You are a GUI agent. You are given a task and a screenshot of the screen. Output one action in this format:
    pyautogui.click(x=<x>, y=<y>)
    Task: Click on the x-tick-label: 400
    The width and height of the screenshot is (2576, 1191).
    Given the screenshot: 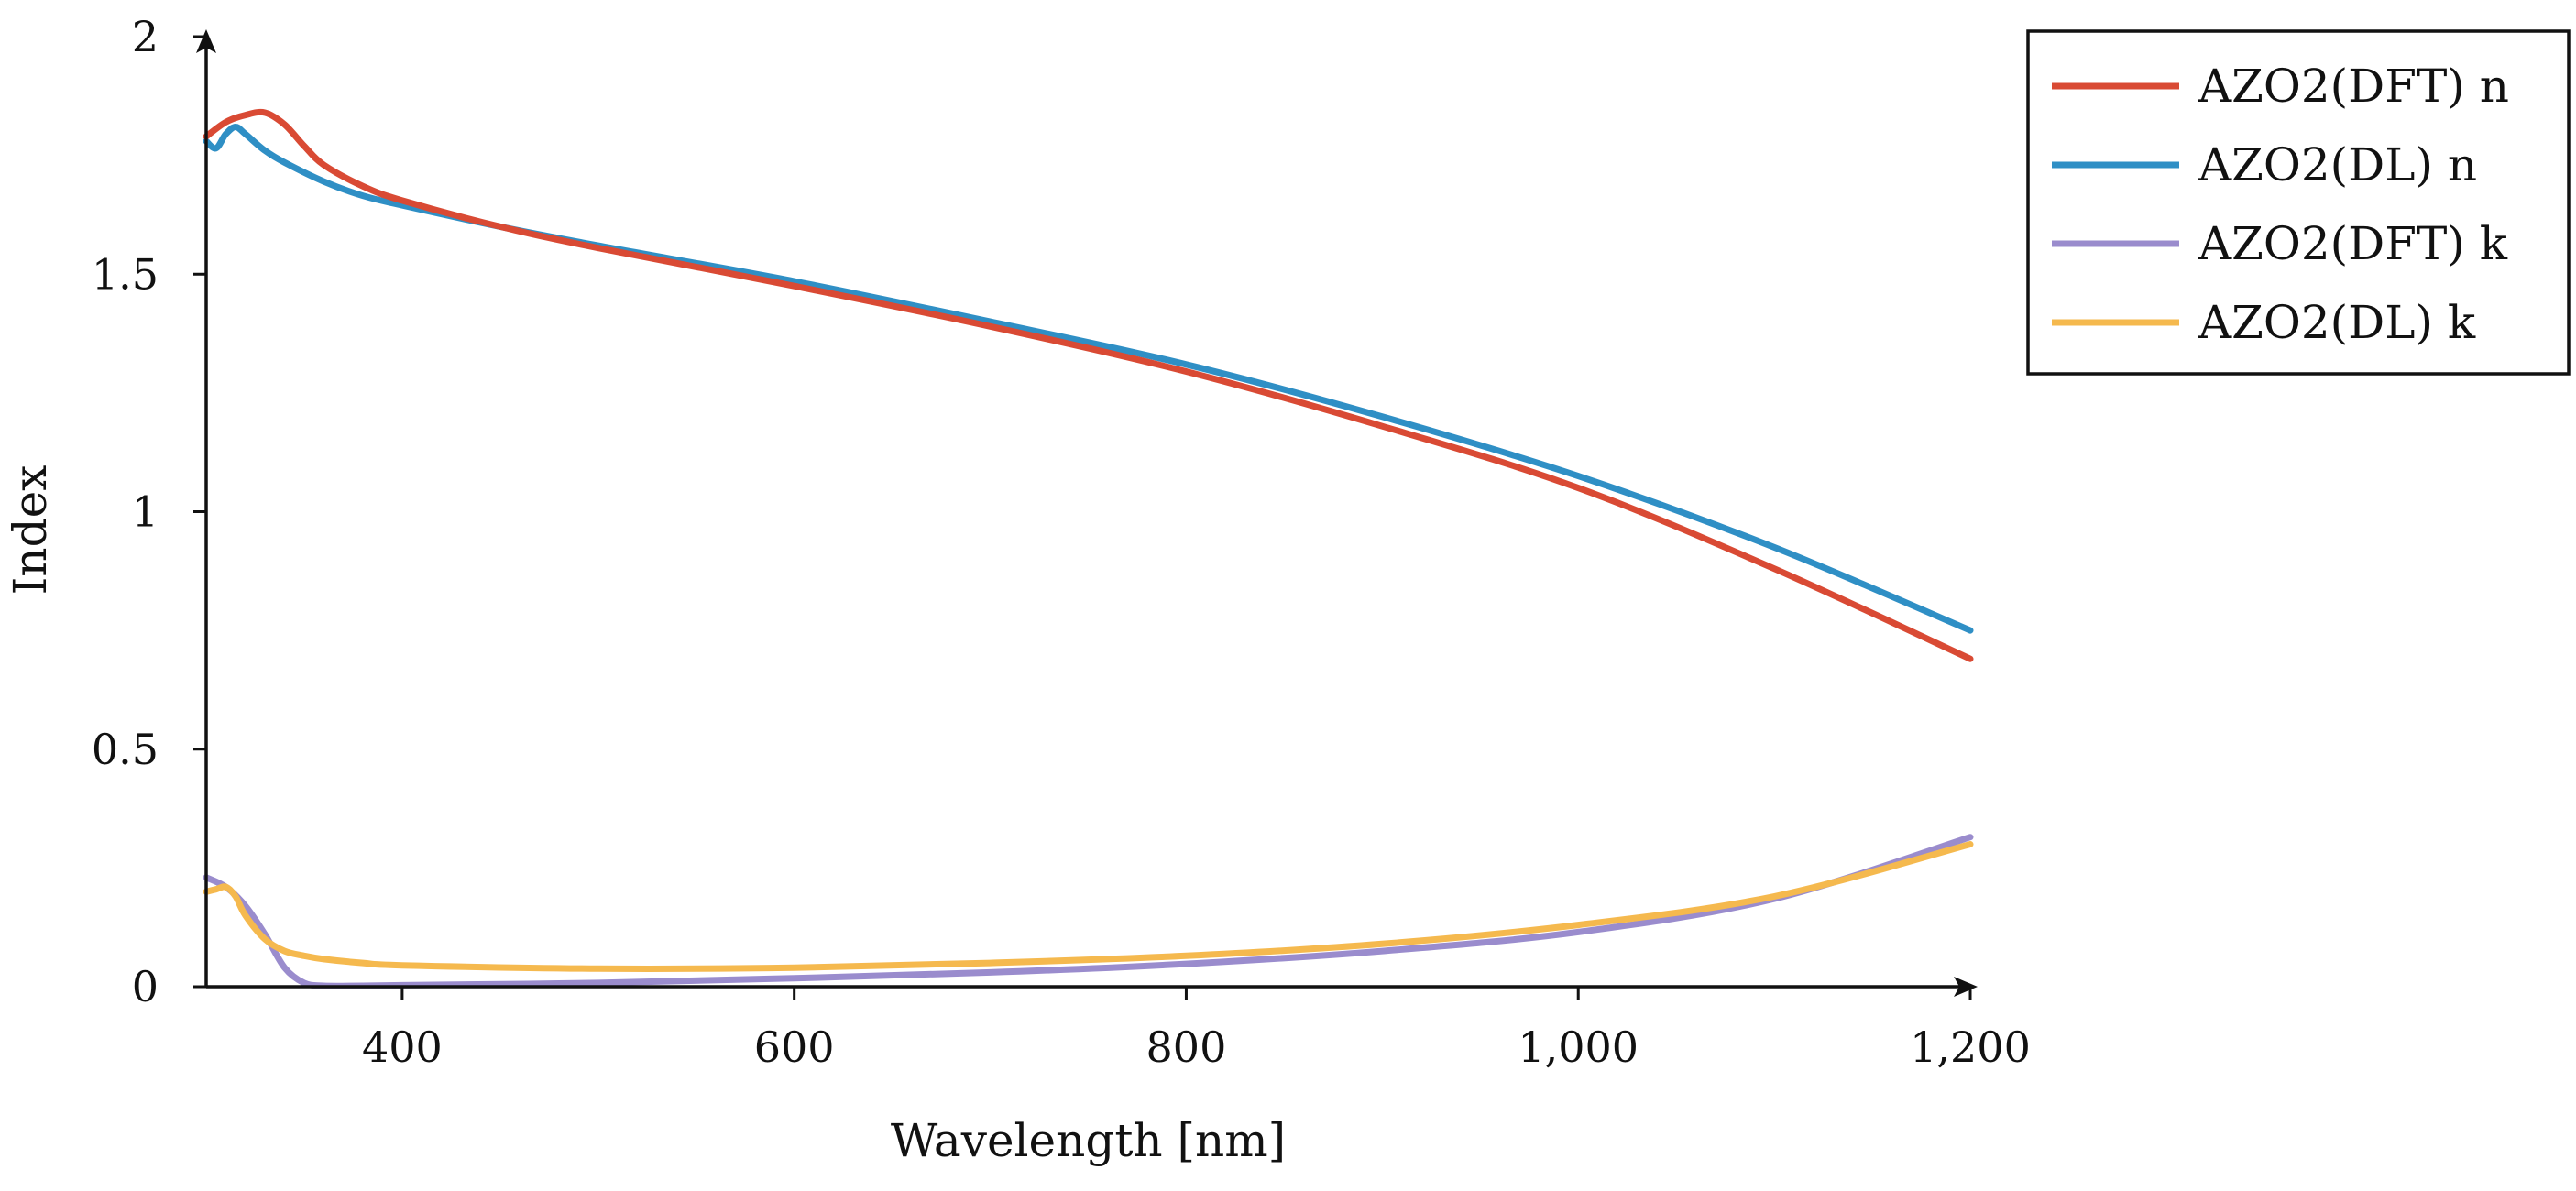 What is the action you would take?
    pyautogui.click(x=402, y=1047)
    